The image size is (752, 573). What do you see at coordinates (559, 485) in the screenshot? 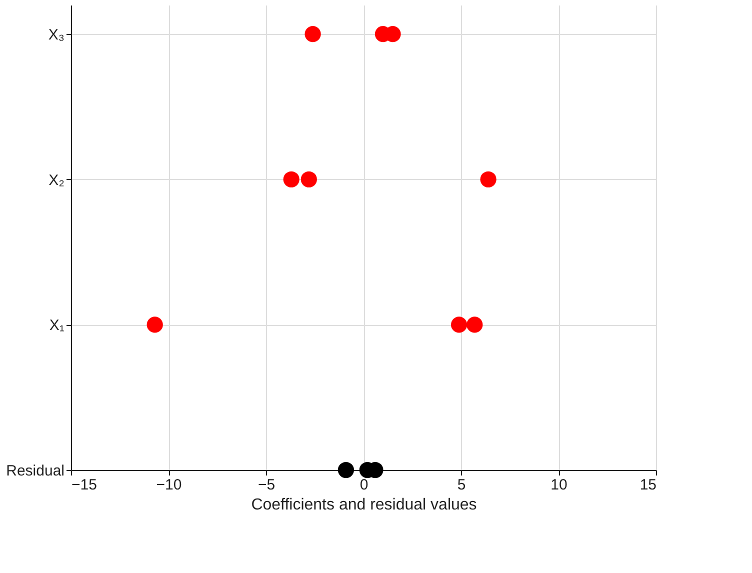
I see `x-tick-label: 10` at bounding box center [559, 485].